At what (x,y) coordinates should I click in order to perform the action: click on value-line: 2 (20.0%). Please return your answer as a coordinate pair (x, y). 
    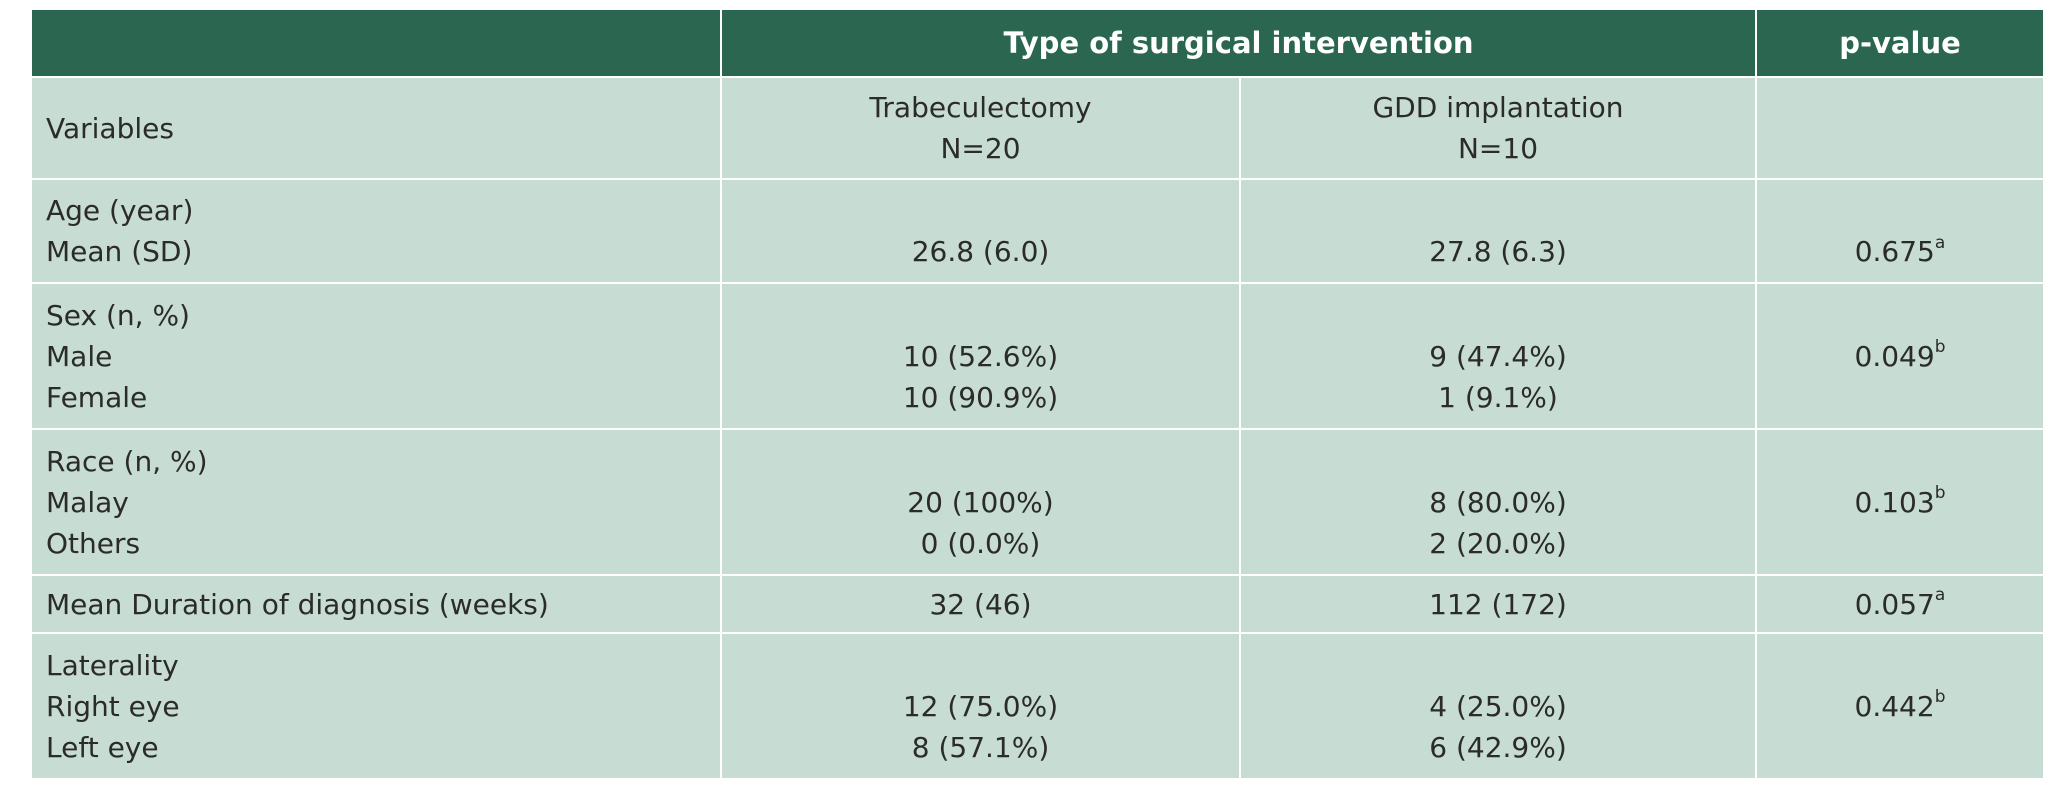
    Looking at the image, I should click on (1498, 543).